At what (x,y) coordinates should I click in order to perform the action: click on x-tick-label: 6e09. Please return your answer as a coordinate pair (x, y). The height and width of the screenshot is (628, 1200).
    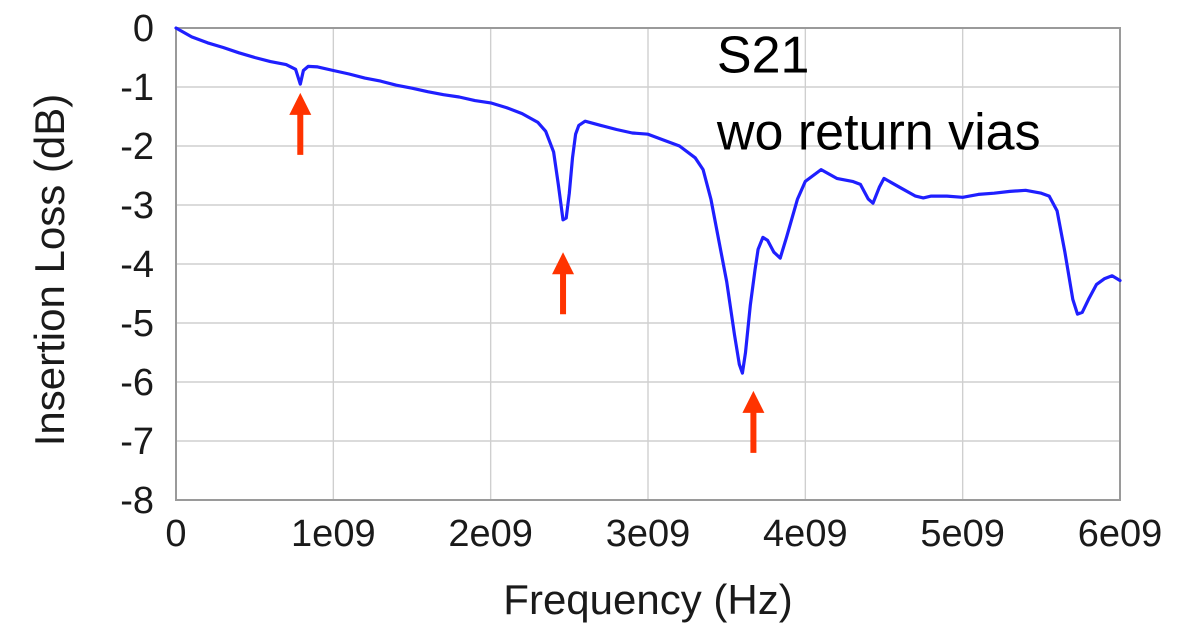
    Looking at the image, I should click on (1120, 534).